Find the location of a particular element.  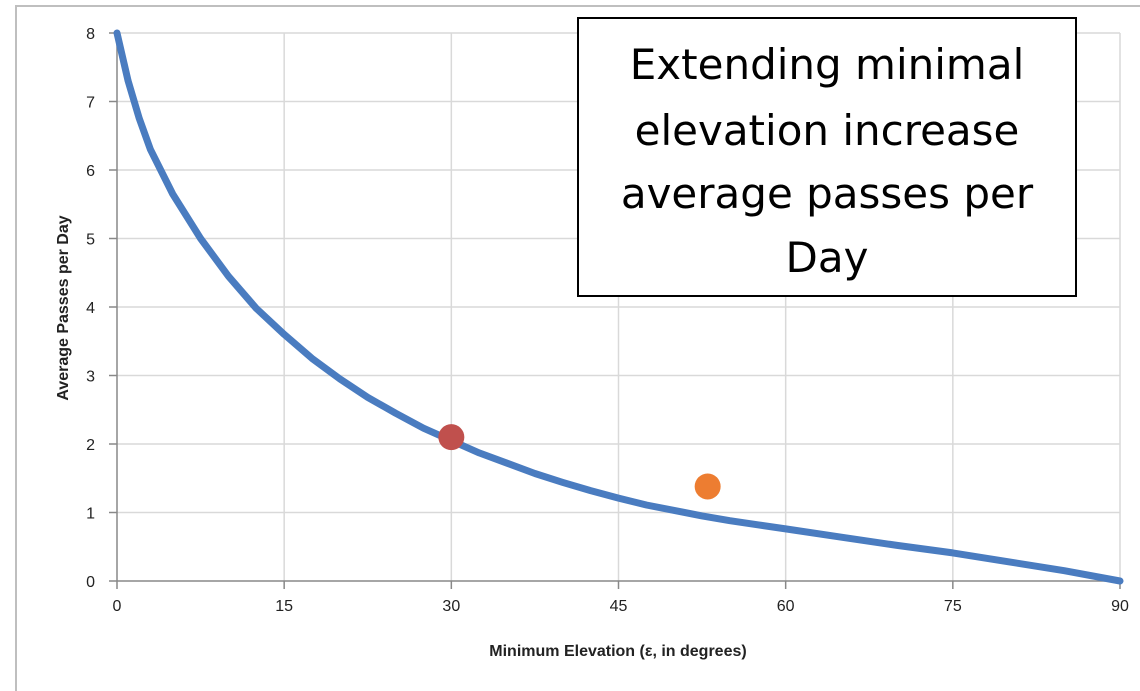

callout-line-1: Extending minimal is located at coordinates (827, 64).